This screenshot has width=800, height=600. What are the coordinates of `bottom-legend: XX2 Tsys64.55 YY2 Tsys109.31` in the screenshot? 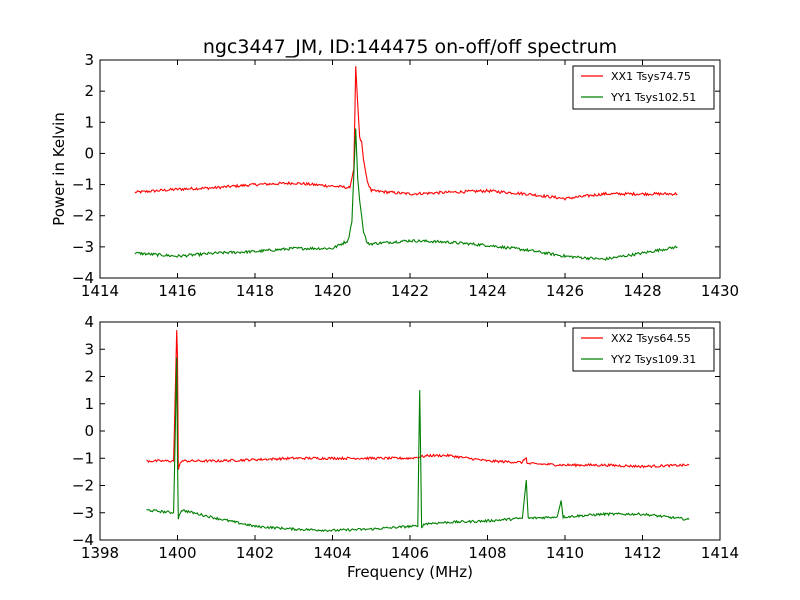 It's located at (643, 349).